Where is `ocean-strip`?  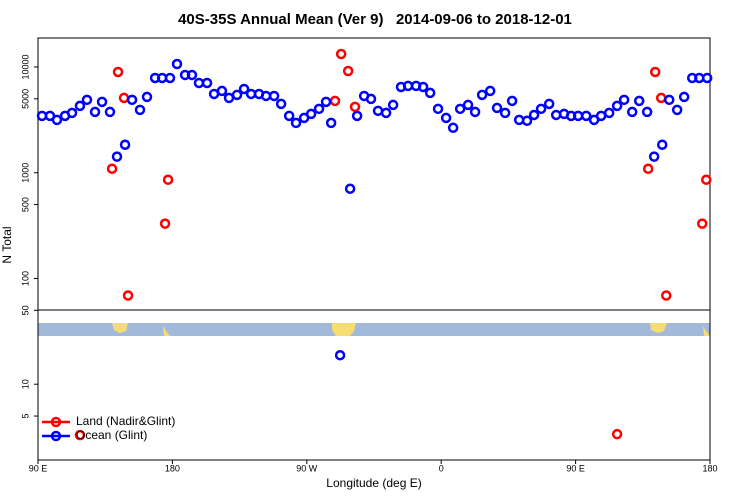 ocean-strip is located at coordinates (374, 329).